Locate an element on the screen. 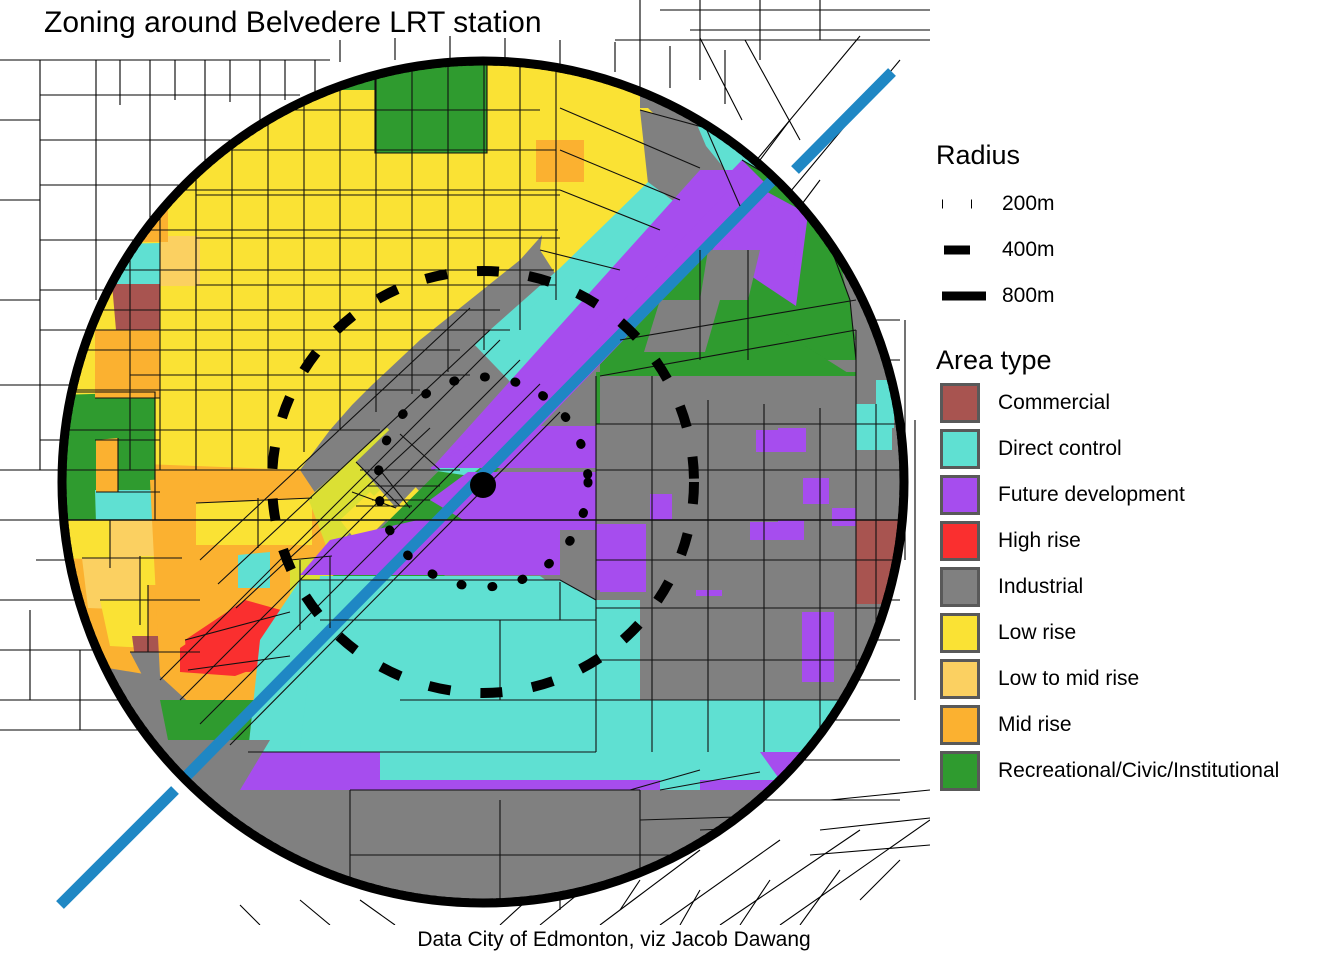 This screenshot has height=960, width=1344. zone-rec-n1 is located at coordinates (431, 107).